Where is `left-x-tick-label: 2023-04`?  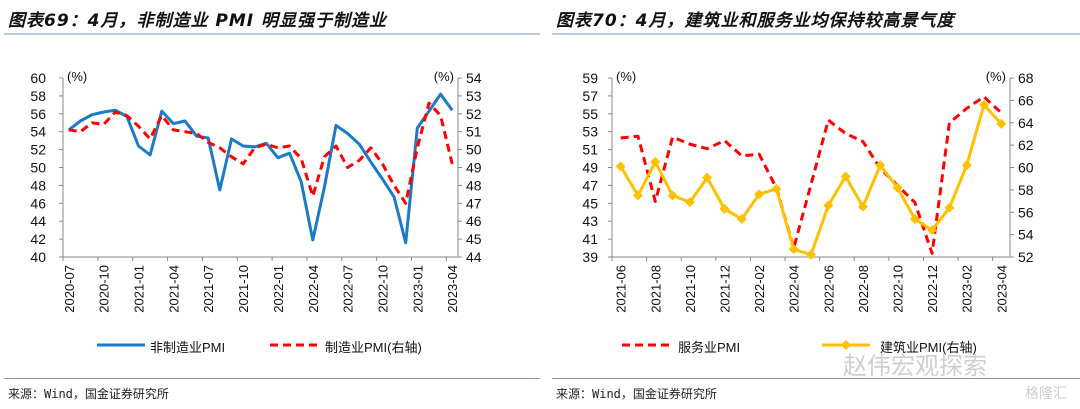 left-x-tick-label: 2023-04 is located at coordinates (452, 289).